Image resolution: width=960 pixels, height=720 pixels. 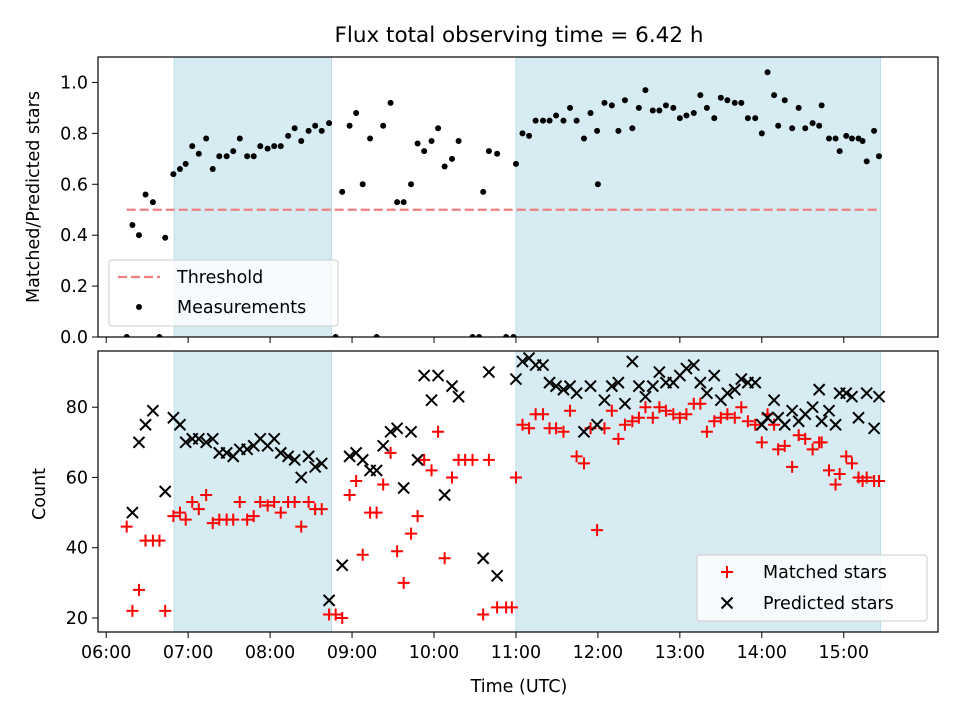 I want to click on y-tick-label: 0.4, so click(x=74, y=236).